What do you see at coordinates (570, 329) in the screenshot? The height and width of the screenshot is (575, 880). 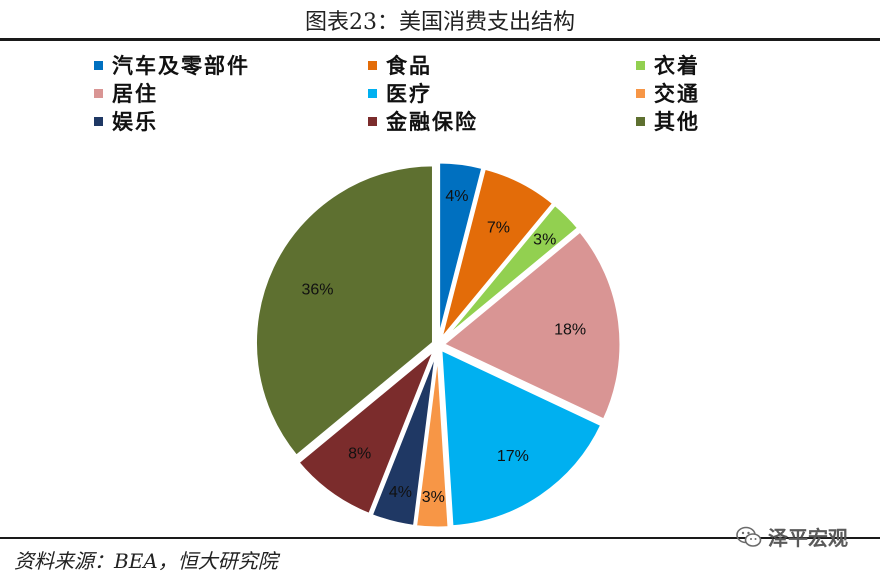 I see `slice-data-label: 18%` at bounding box center [570, 329].